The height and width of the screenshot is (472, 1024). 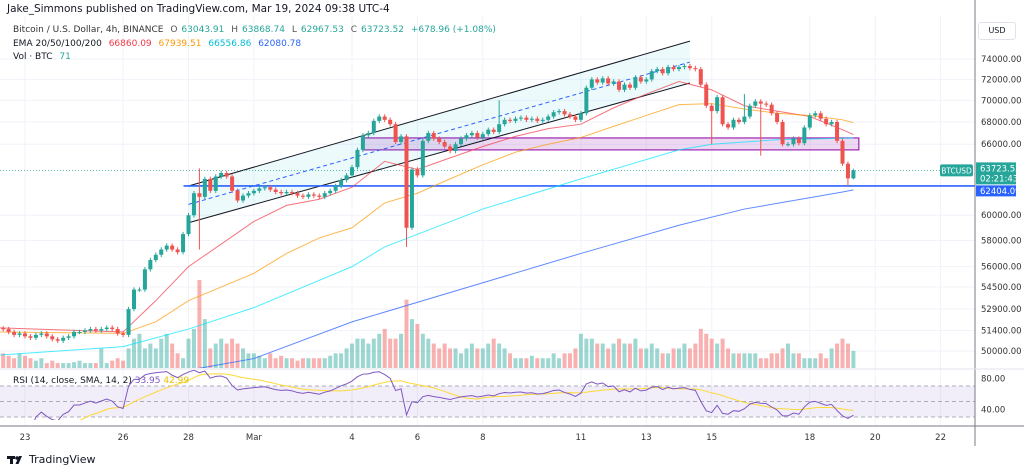 What do you see at coordinates (62, 459) in the screenshot?
I see `brand-name: TradingView` at bounding box center [62, 459].